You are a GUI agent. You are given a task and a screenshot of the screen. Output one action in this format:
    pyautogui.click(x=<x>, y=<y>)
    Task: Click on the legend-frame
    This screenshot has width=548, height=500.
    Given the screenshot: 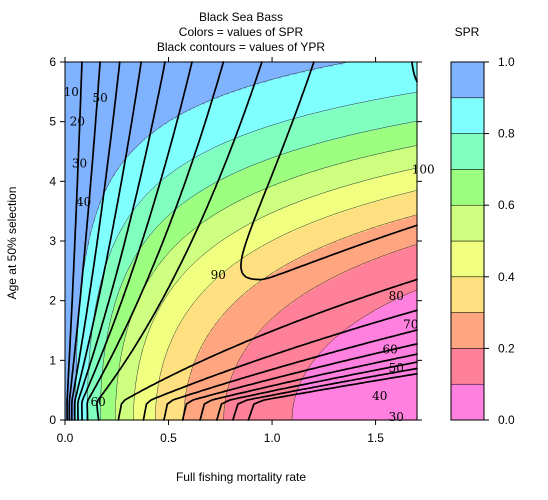 What is the action you would take?
    pyautogui.click(x=467, y=241)
    